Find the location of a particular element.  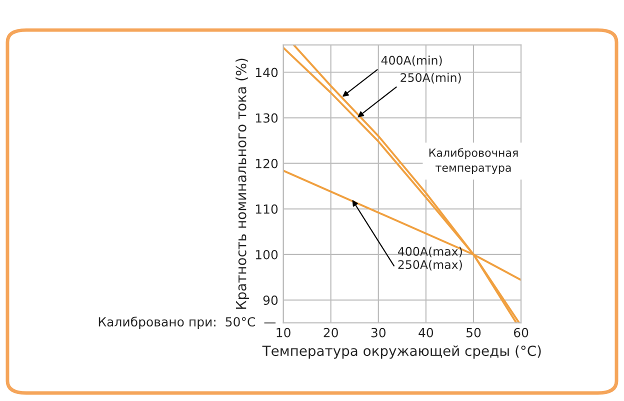

y-tick-label: 130 is located at coordinates (267, 118).